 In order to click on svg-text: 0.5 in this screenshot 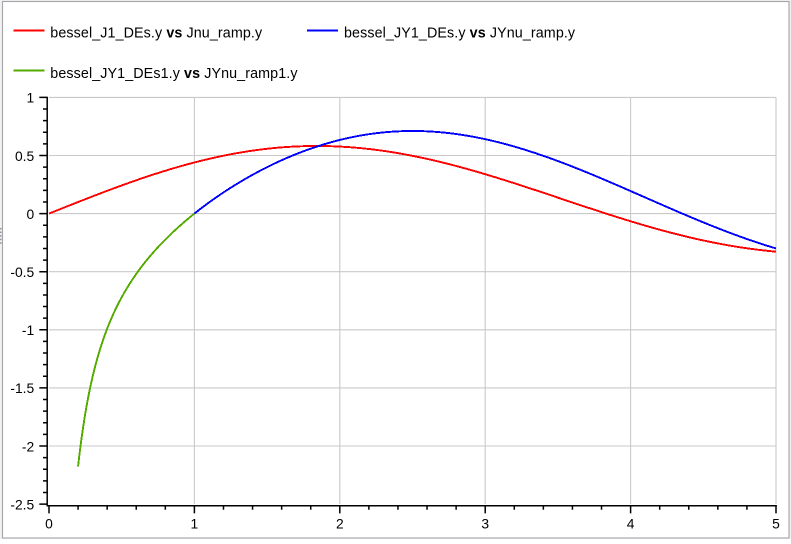, I will do `click(25, 156)`.